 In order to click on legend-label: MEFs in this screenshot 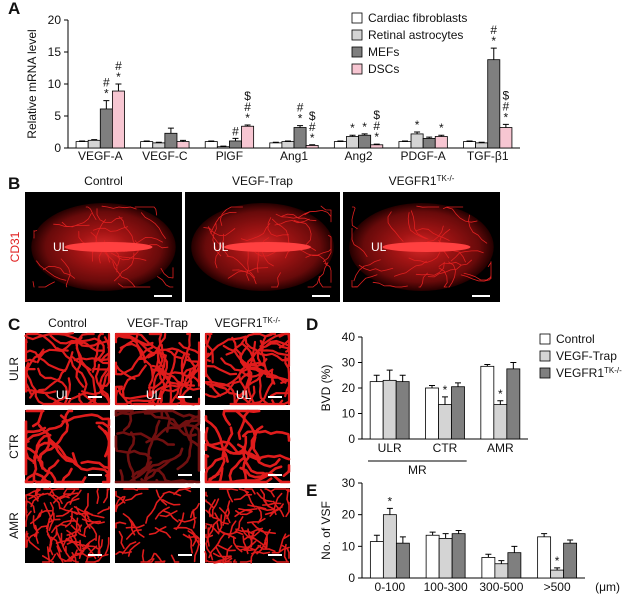, I will do `click(383, 52)`.